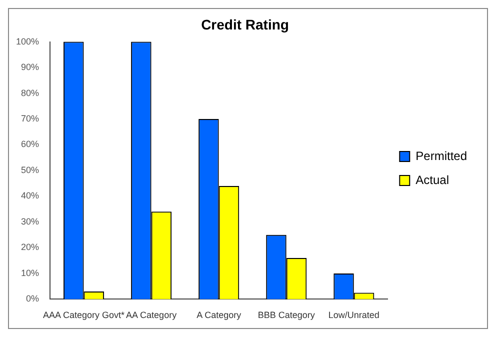 This screenshot has width=498, height=339. What do you see at coordinates (30, 273) in the screenshot?
I see `y-tick-label: 10%` at bounding box center [30, 273].